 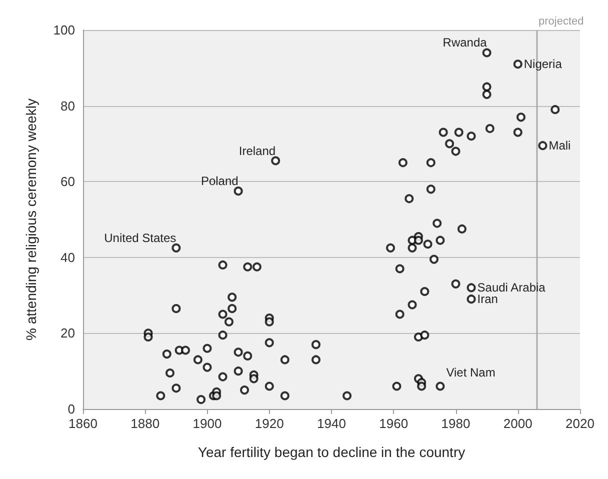 I want to click on y-axis-title: % attending religious ceremony weekly, so click(x=31, y=219).